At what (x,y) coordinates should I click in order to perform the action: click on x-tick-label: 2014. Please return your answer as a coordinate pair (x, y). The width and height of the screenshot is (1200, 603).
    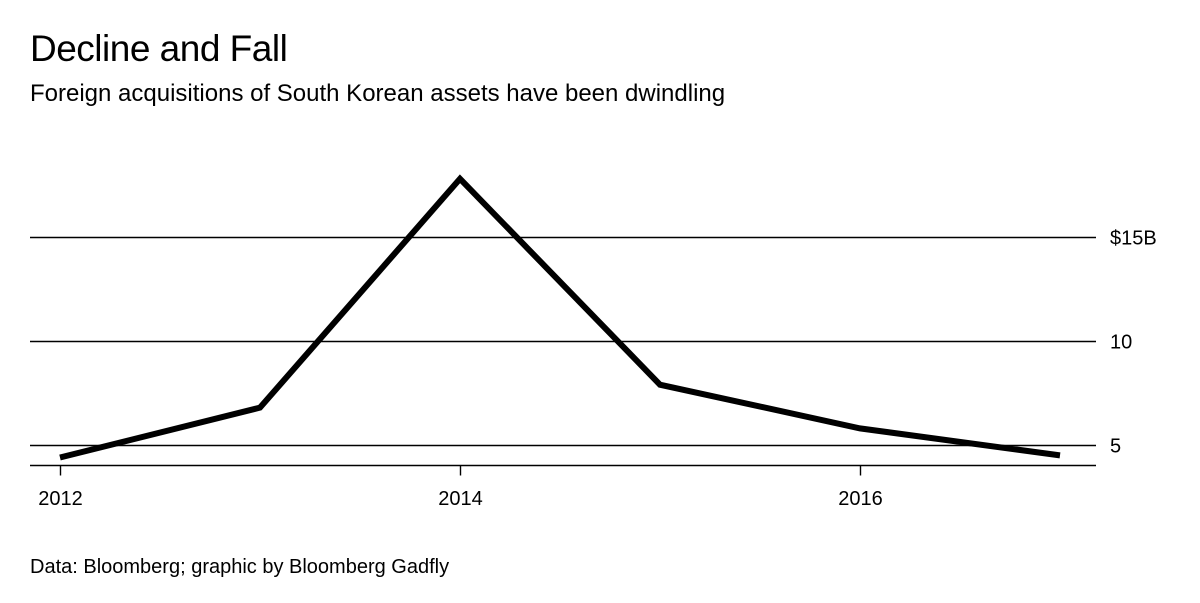
    Looking at the image, I should click on (460, 499).